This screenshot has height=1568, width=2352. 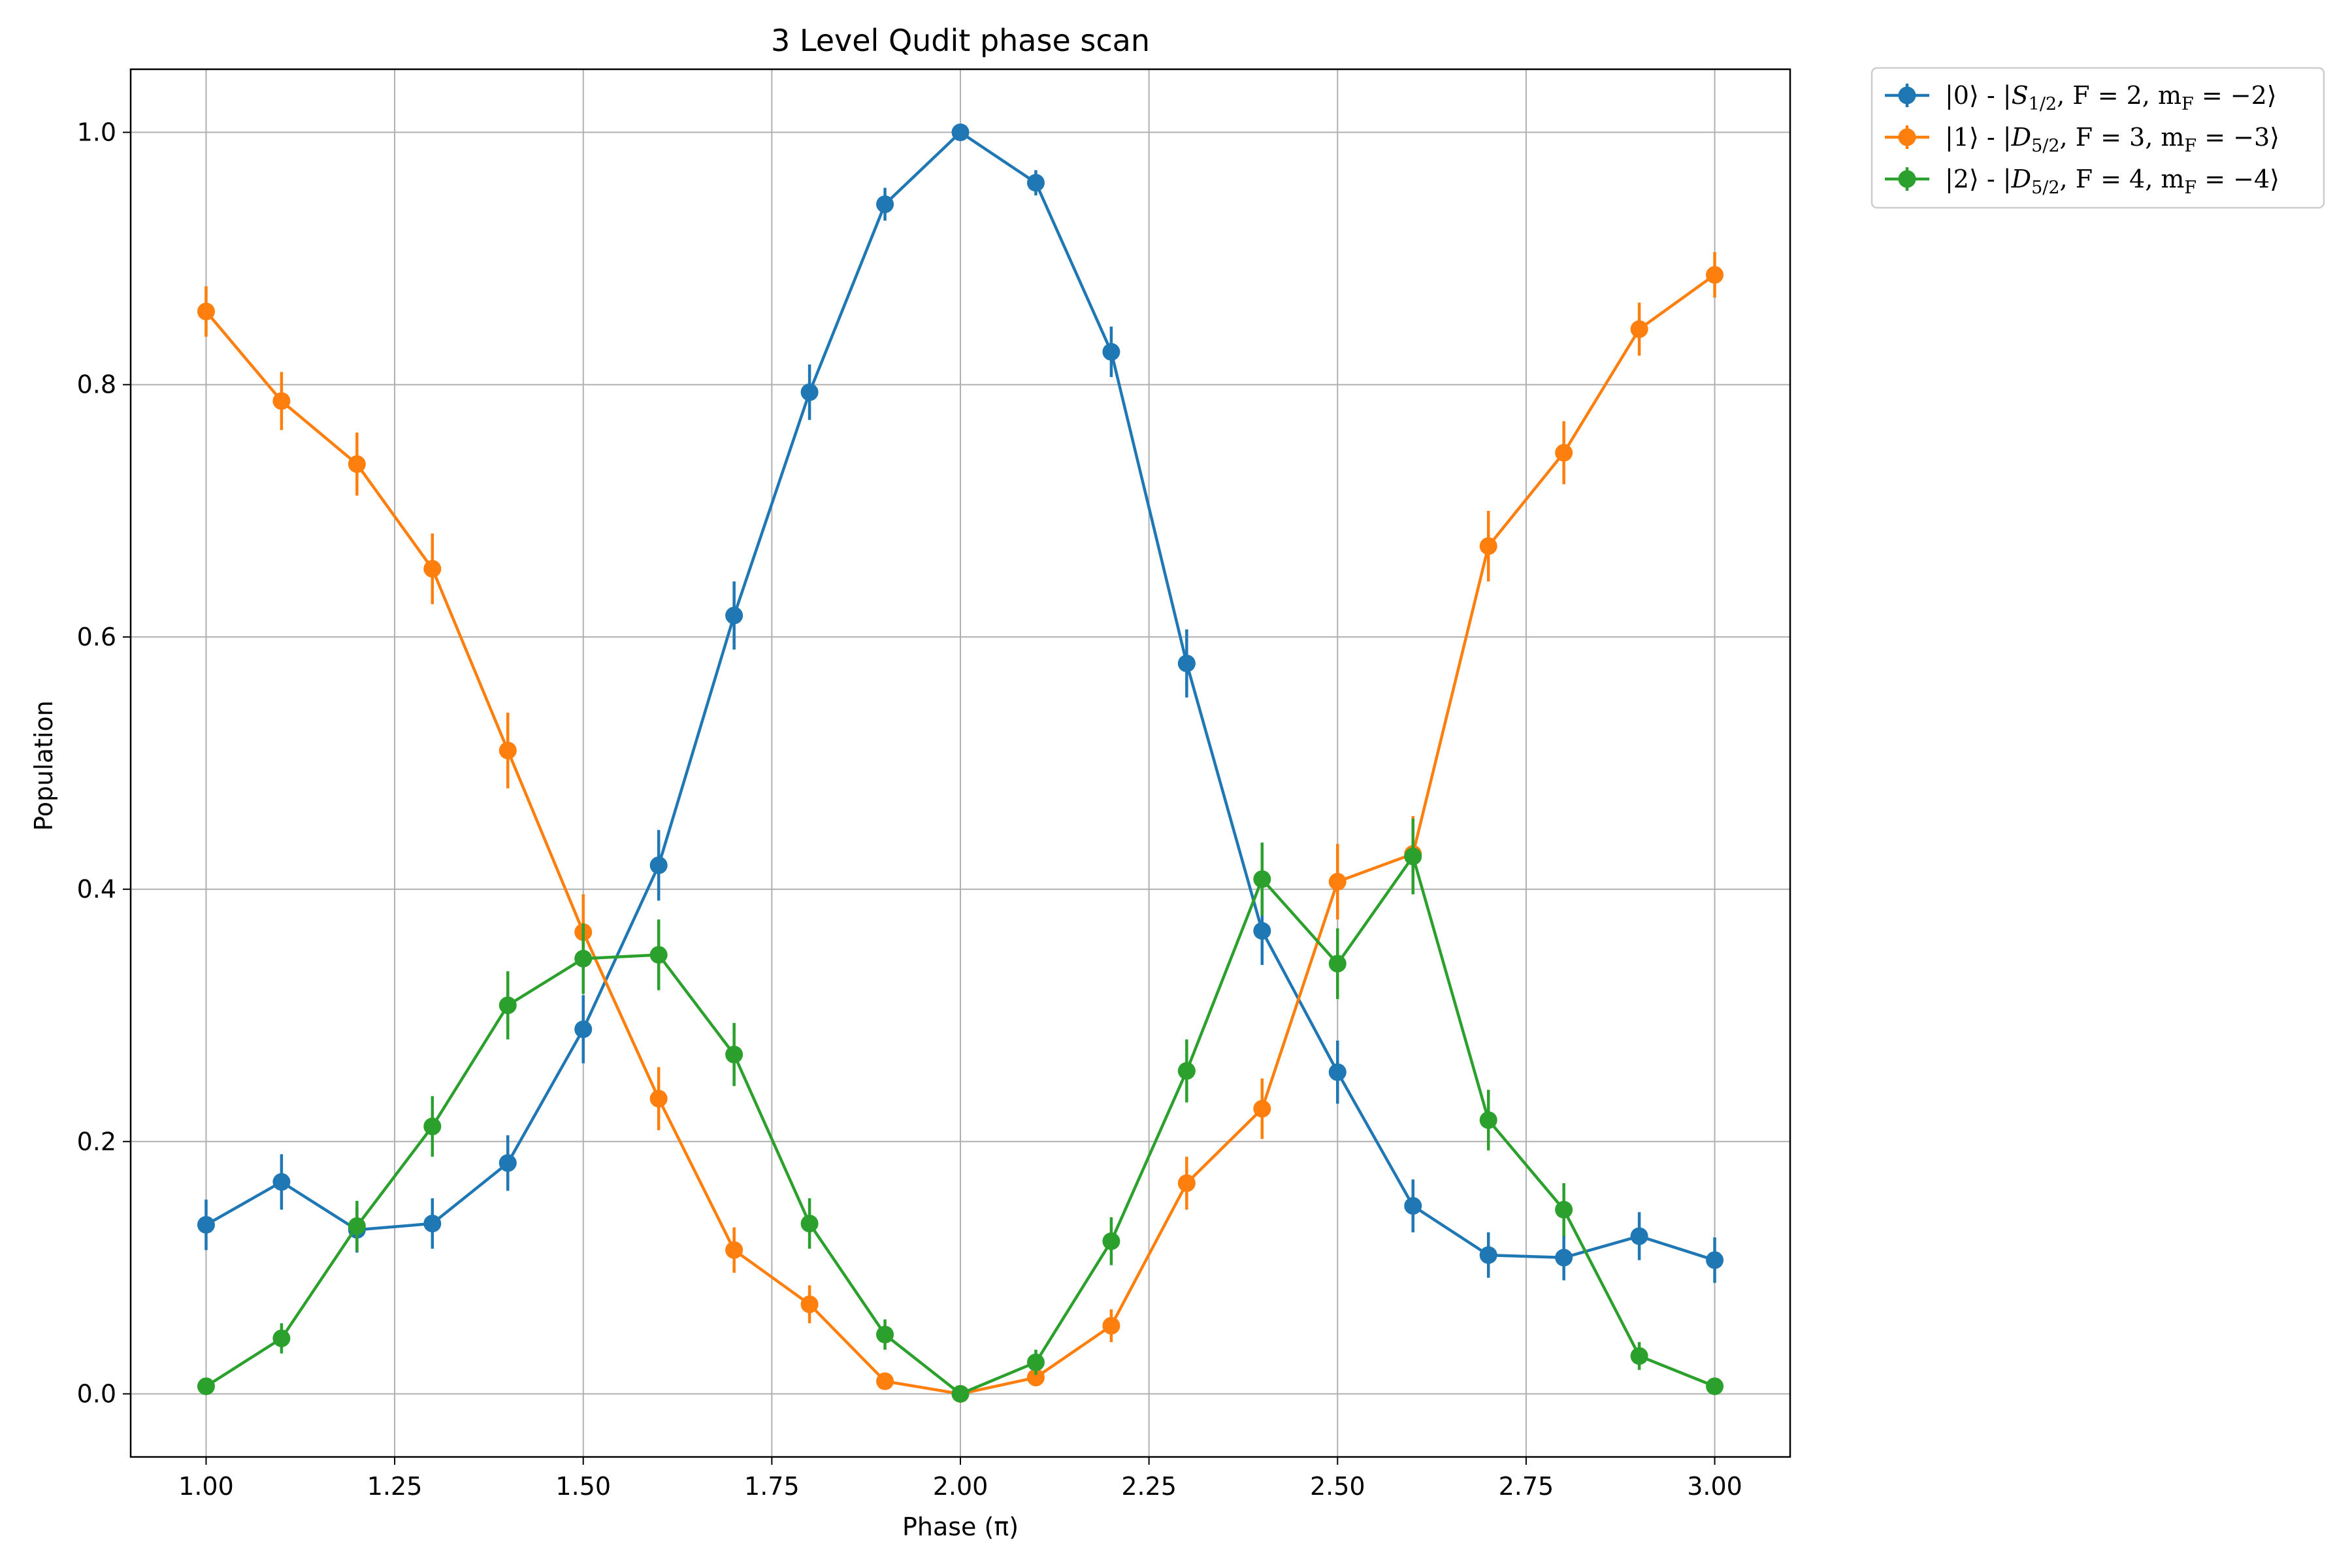 What do you see at coordinates (960, 1526) in the screenshot?
I see `x-axis-label: Phase (π)` at bounding box center [960, 1526].